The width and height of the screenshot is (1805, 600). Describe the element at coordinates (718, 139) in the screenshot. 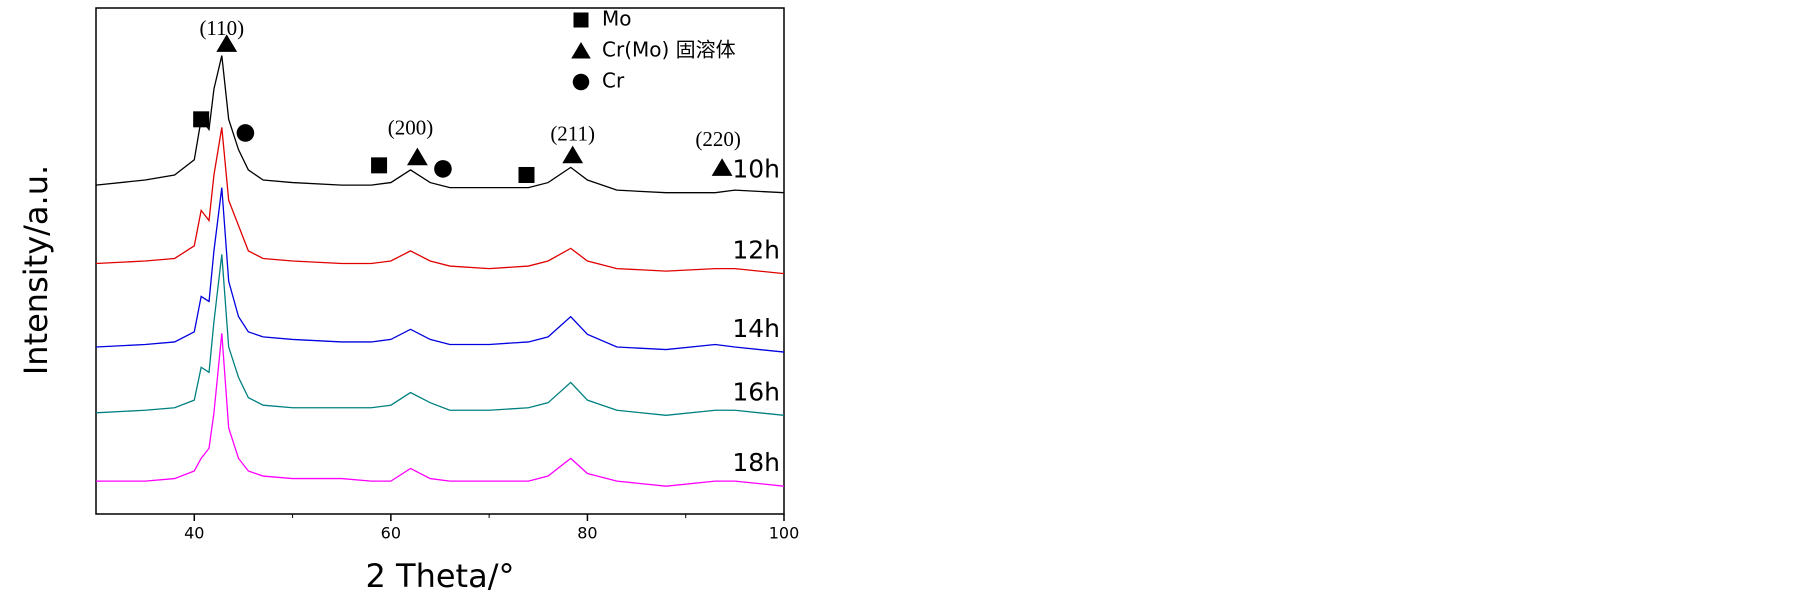

I see `peak-annotation: (220)` at that location.